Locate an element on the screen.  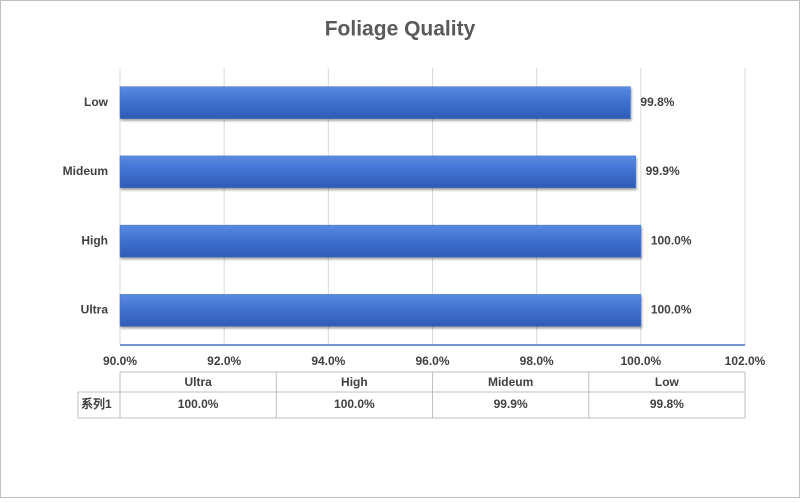
chart-title: Foliage Quality is located at coordinates (400, 29).